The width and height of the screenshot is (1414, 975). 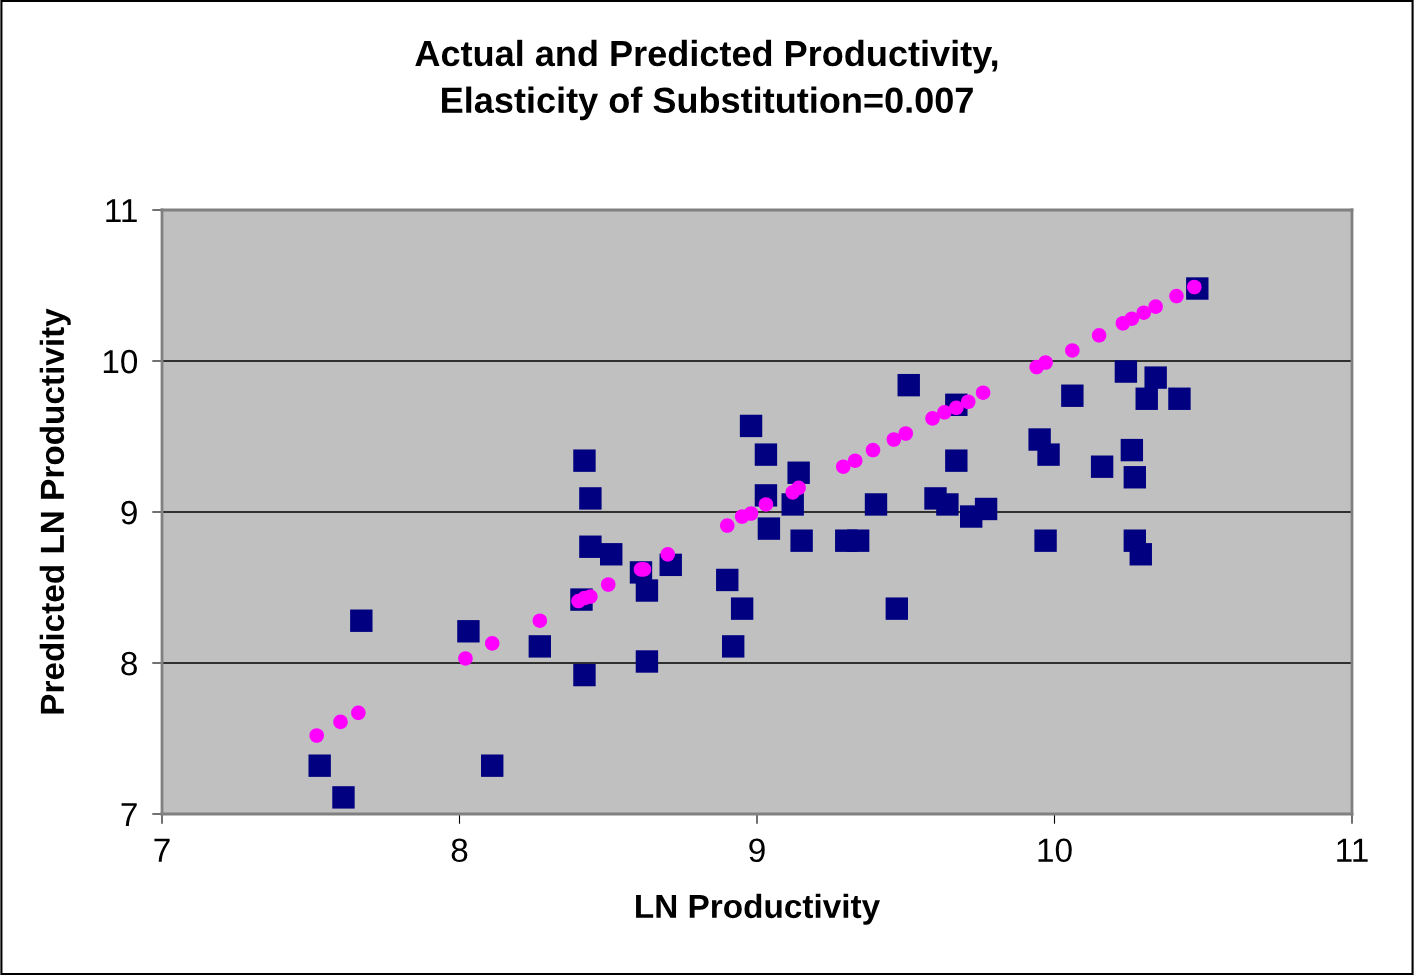 What do you see at coordinates (1352, 850) in the screenshot?
I see `x-tick-label: 11` at bounding box center [1352, 850].